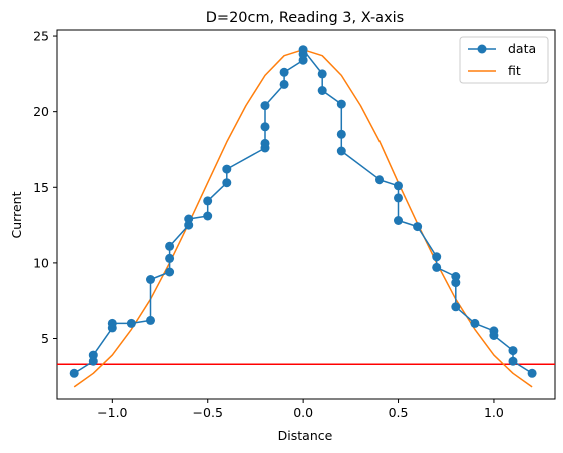 The image size is (563, 453). I want to click on x-axis-label: Distance, so click(305, 435).